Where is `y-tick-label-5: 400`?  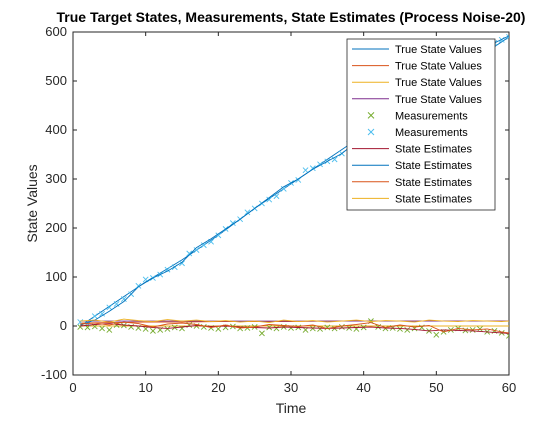 y-tick-label-5: 400 is located at coordinates (56, 129).